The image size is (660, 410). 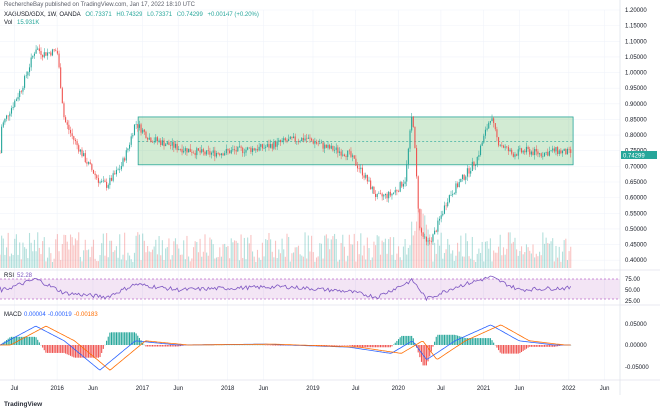 I want to click on tradingview-logo: TradingView, so click(x=23, y=404).